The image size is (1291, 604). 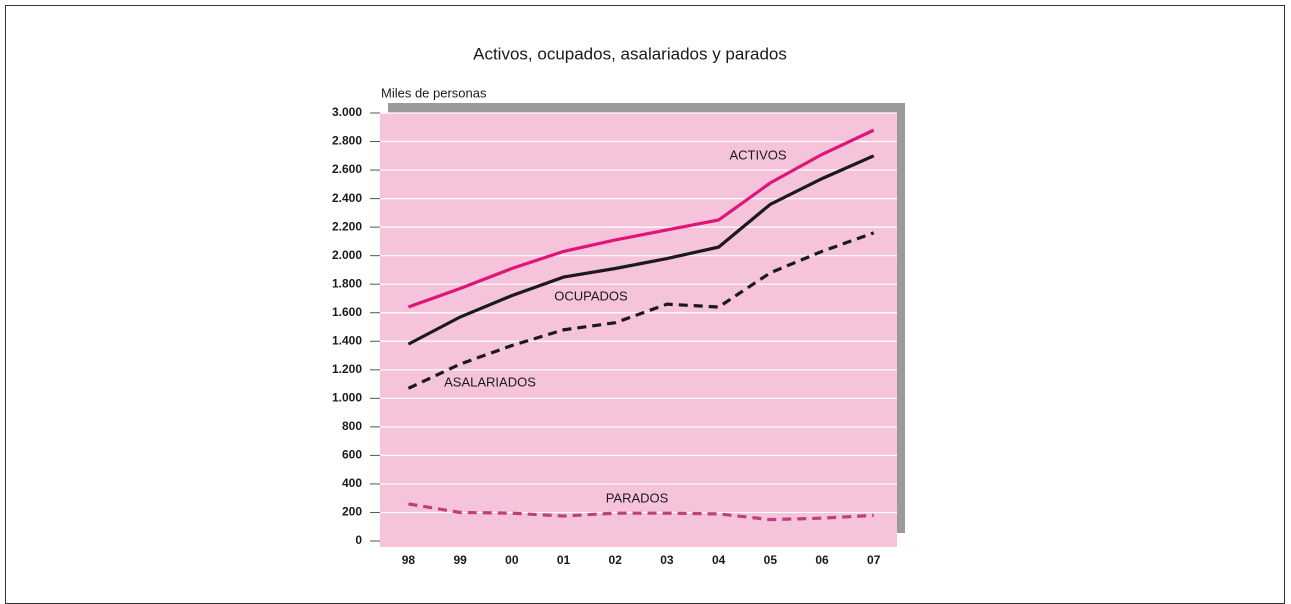 I want to click on y-tick-label: 1.800, so click(x=347, y=283).